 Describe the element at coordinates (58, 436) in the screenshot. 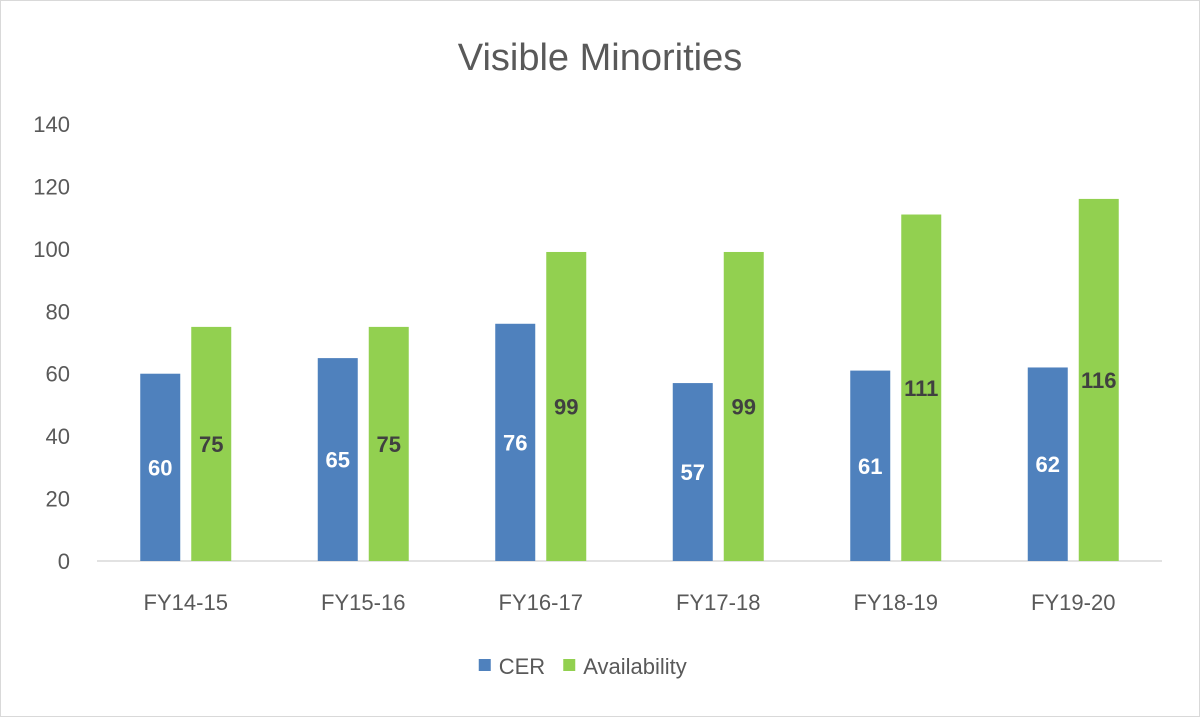

I see `y-tick-label: 40` at that location.